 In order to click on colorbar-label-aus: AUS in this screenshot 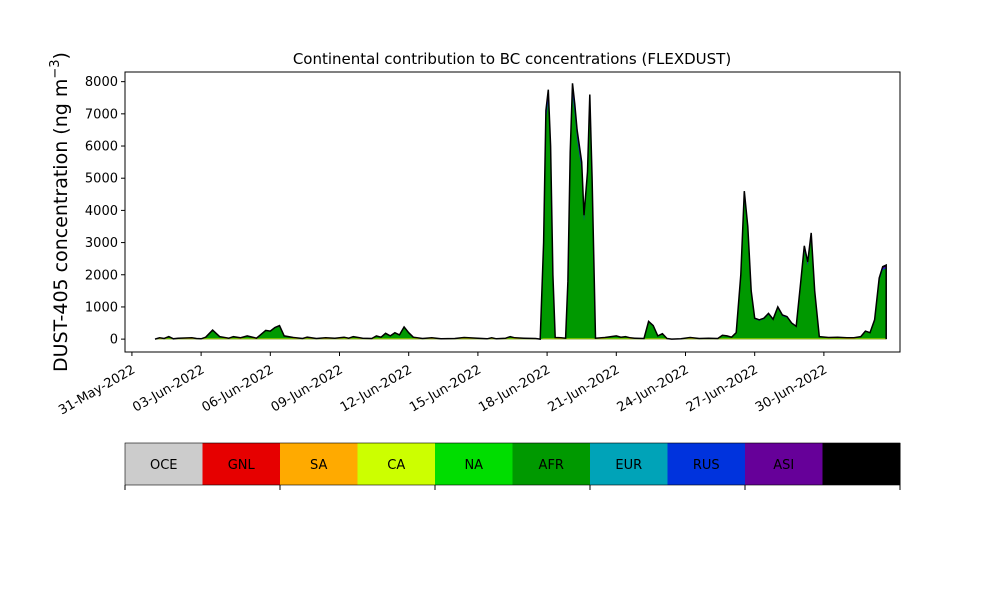, I will do `click(861, 465)`.